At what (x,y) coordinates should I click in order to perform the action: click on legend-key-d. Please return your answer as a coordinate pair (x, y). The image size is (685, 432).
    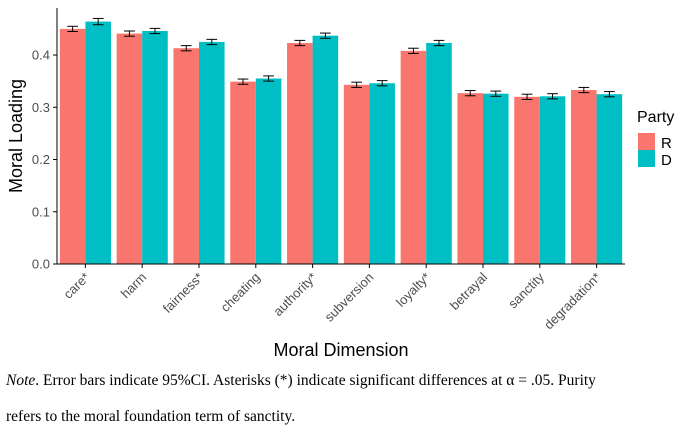
    Looking at the image, I should click on (646, 158).